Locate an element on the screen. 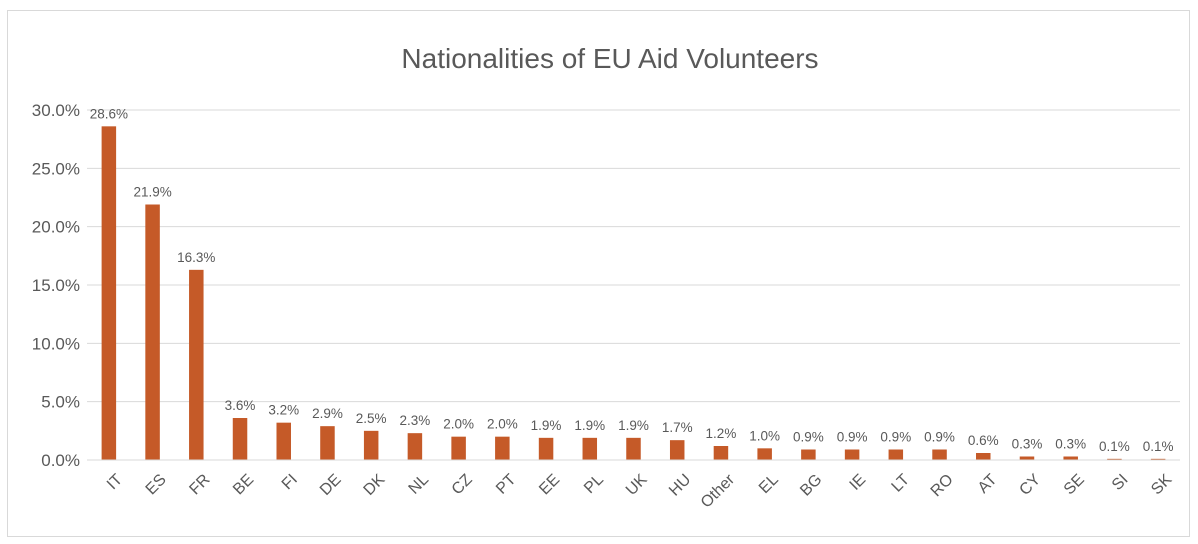 This screenshot has height=544, width=1198. x-tick-label: AT is located at coordinates (988, 484).